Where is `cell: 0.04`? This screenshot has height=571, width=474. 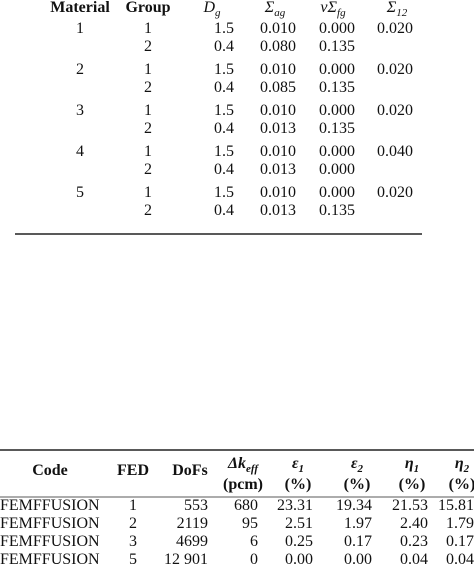
cell: 0.04 is located at coordinates (460, 559).